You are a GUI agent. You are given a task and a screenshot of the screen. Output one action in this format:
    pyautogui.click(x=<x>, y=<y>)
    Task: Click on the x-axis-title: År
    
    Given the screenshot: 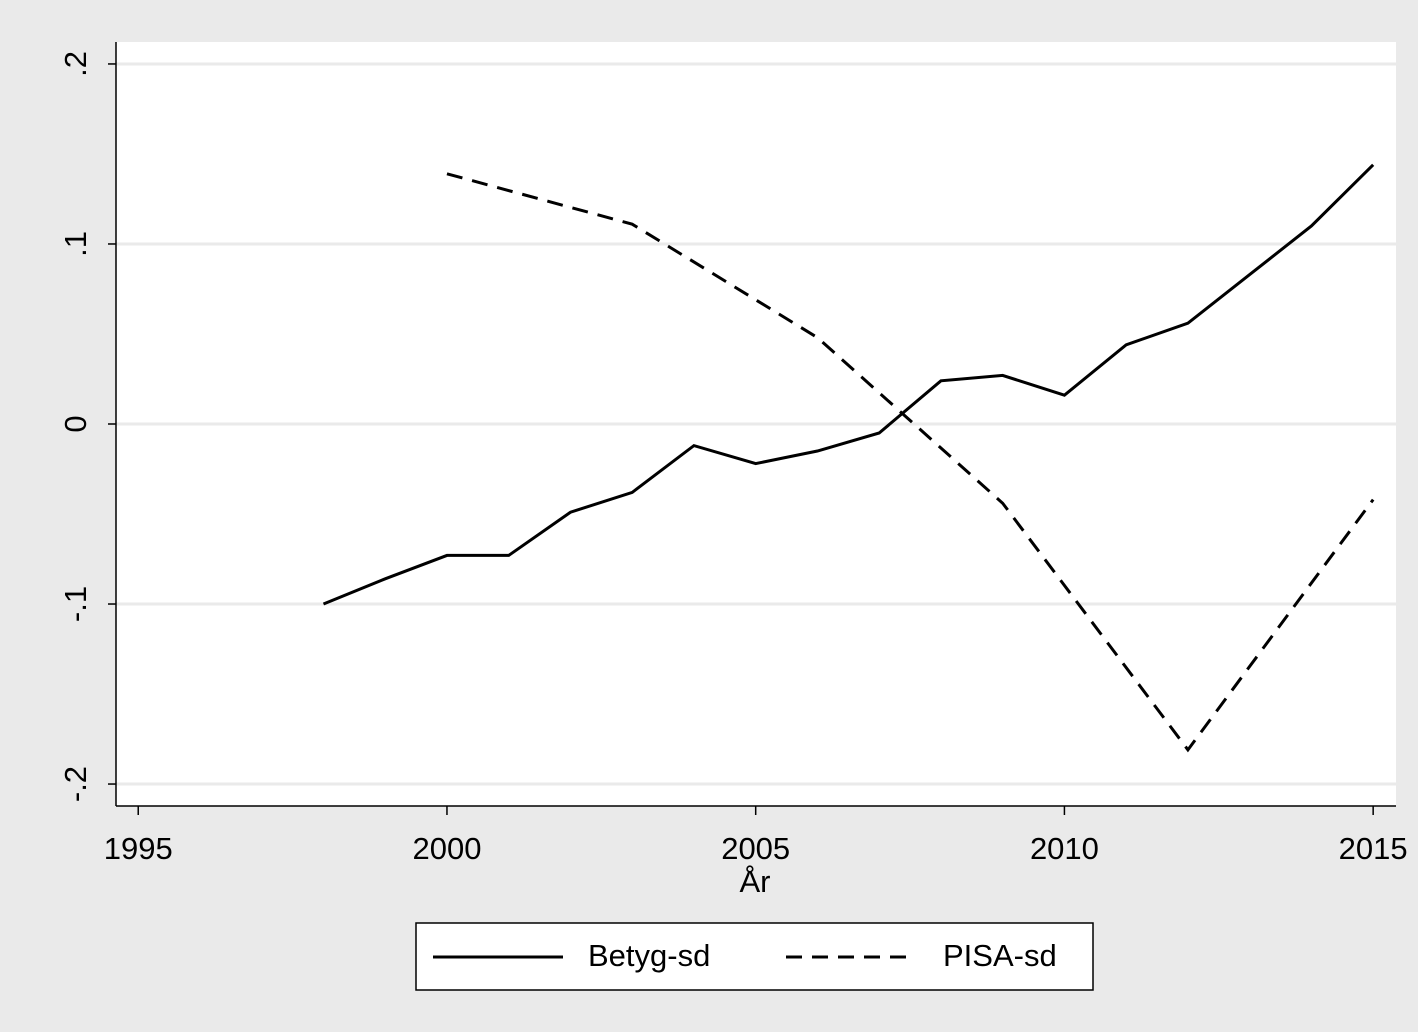 What is the action you would take?
    pyautogui.click(x=755, y=881)
    